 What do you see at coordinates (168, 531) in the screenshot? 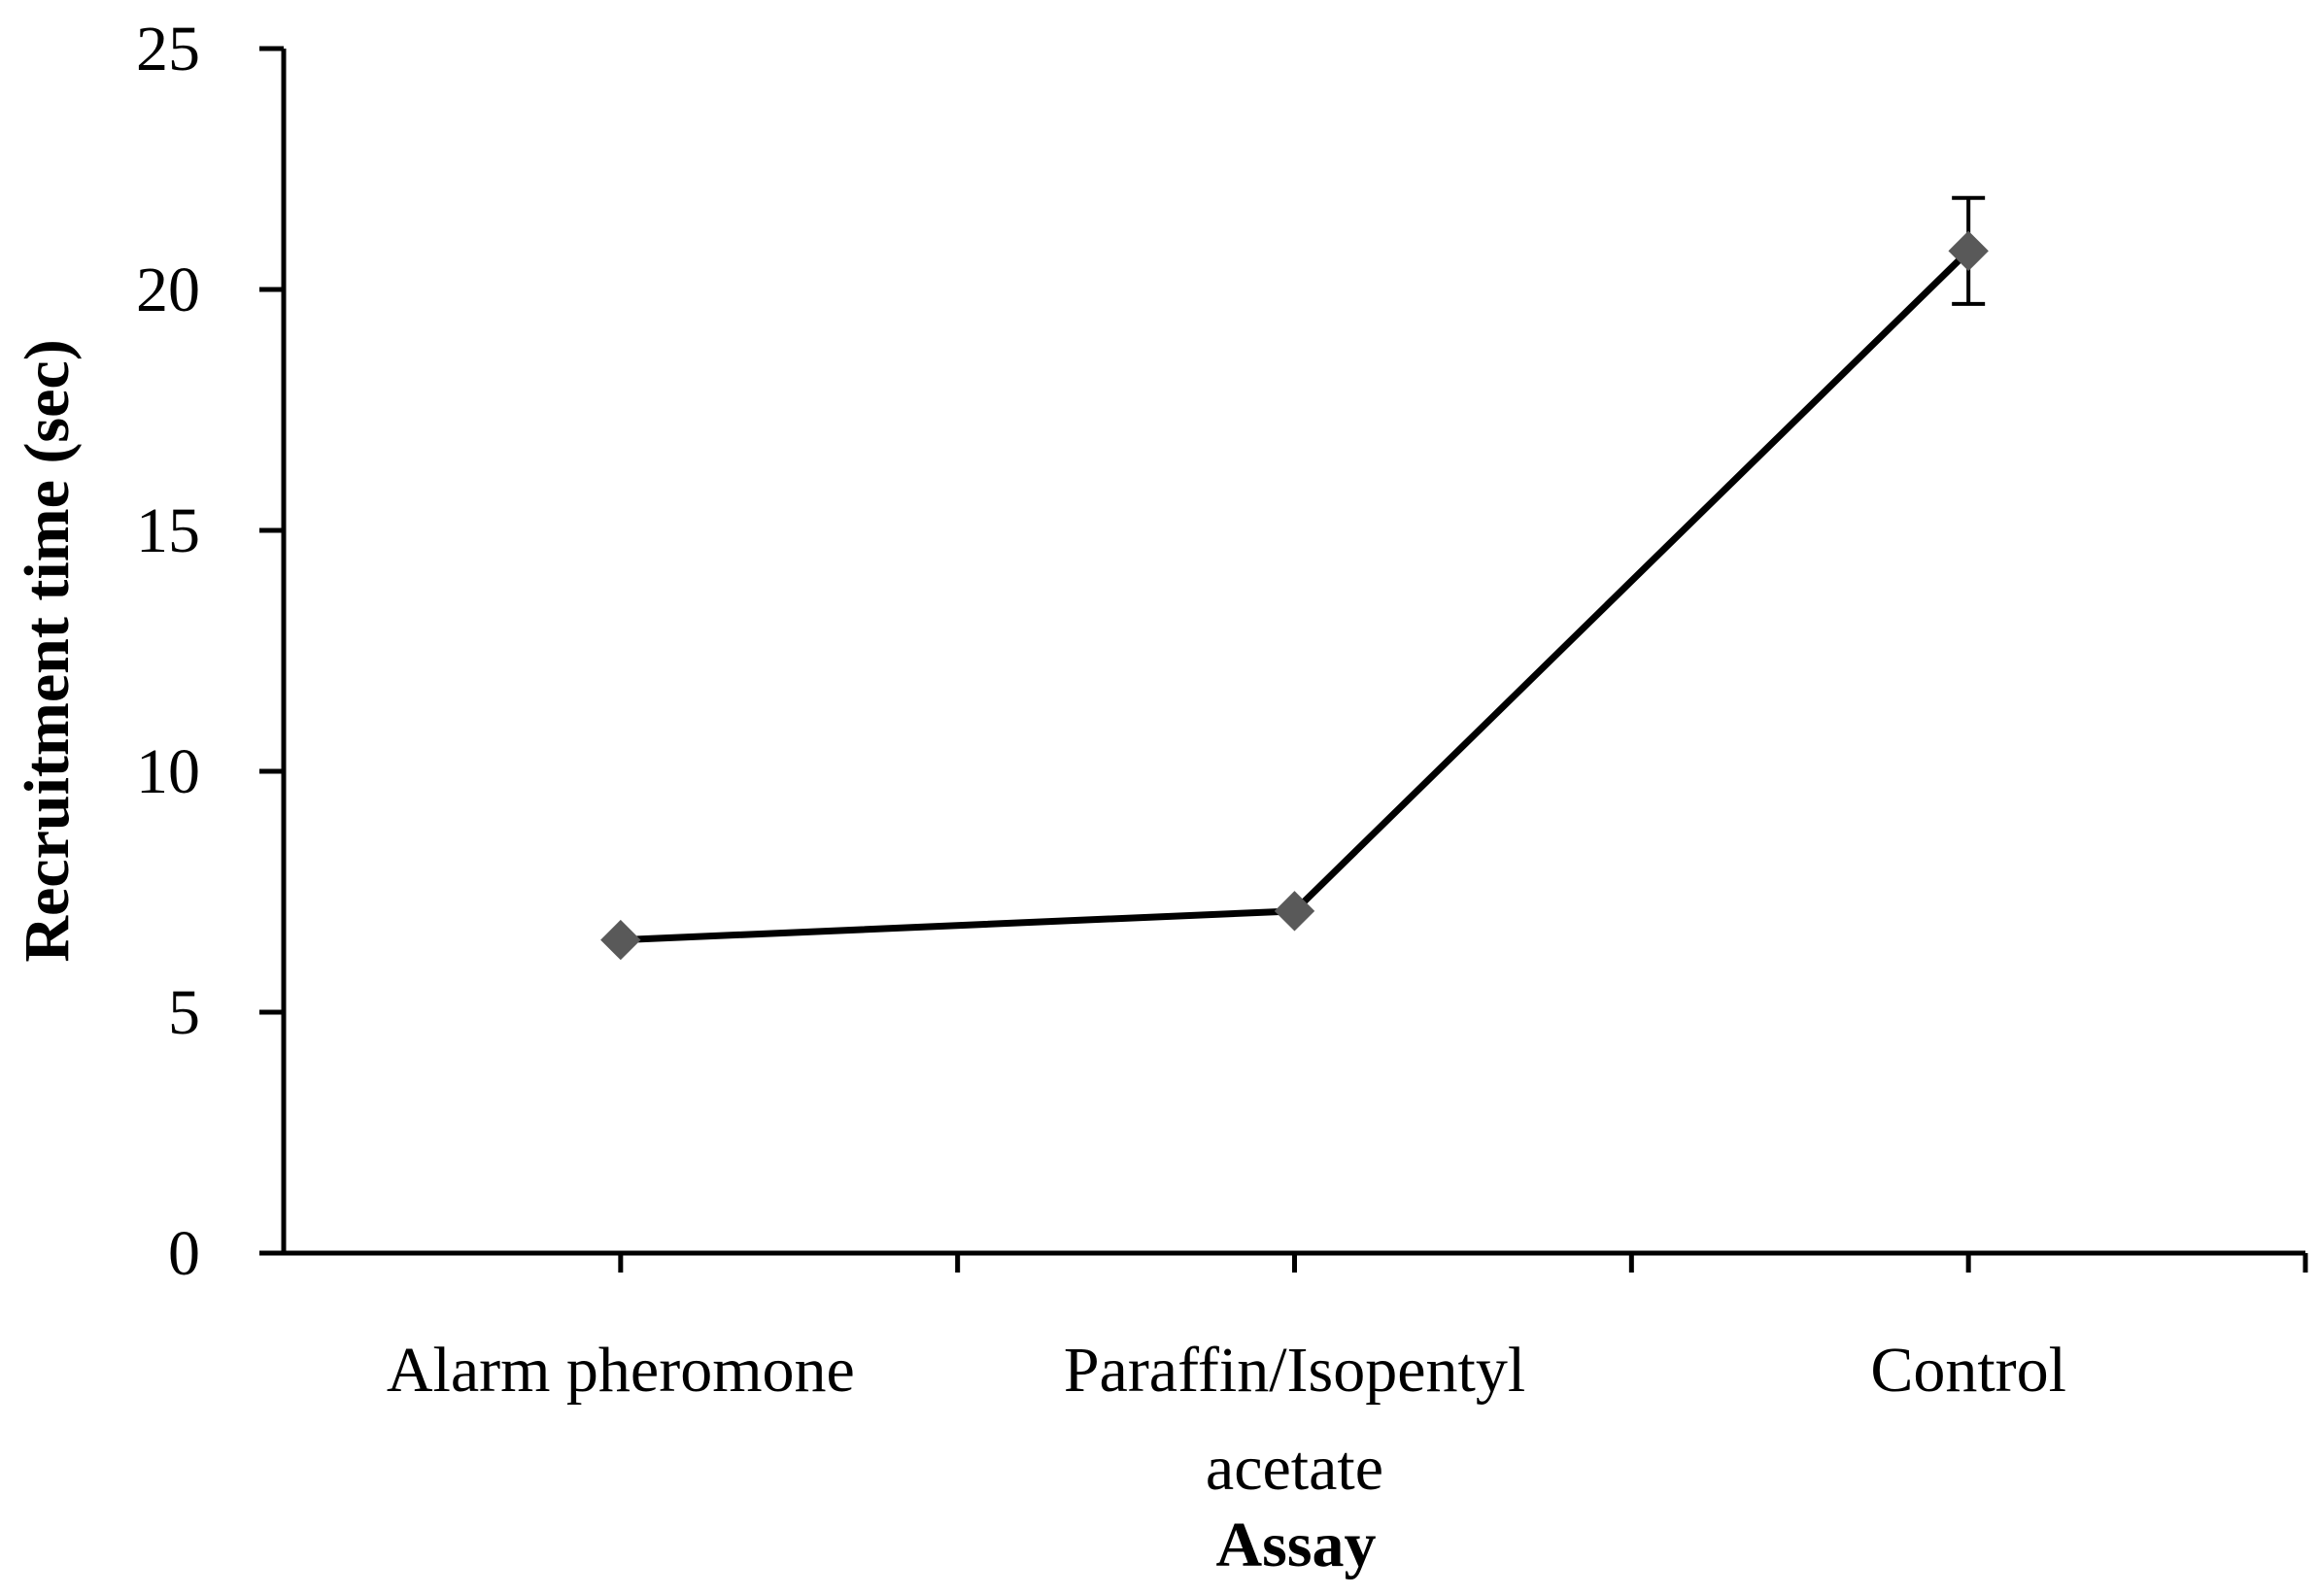
I see `y-tick-label: 15` at bounding box center [168, 531].